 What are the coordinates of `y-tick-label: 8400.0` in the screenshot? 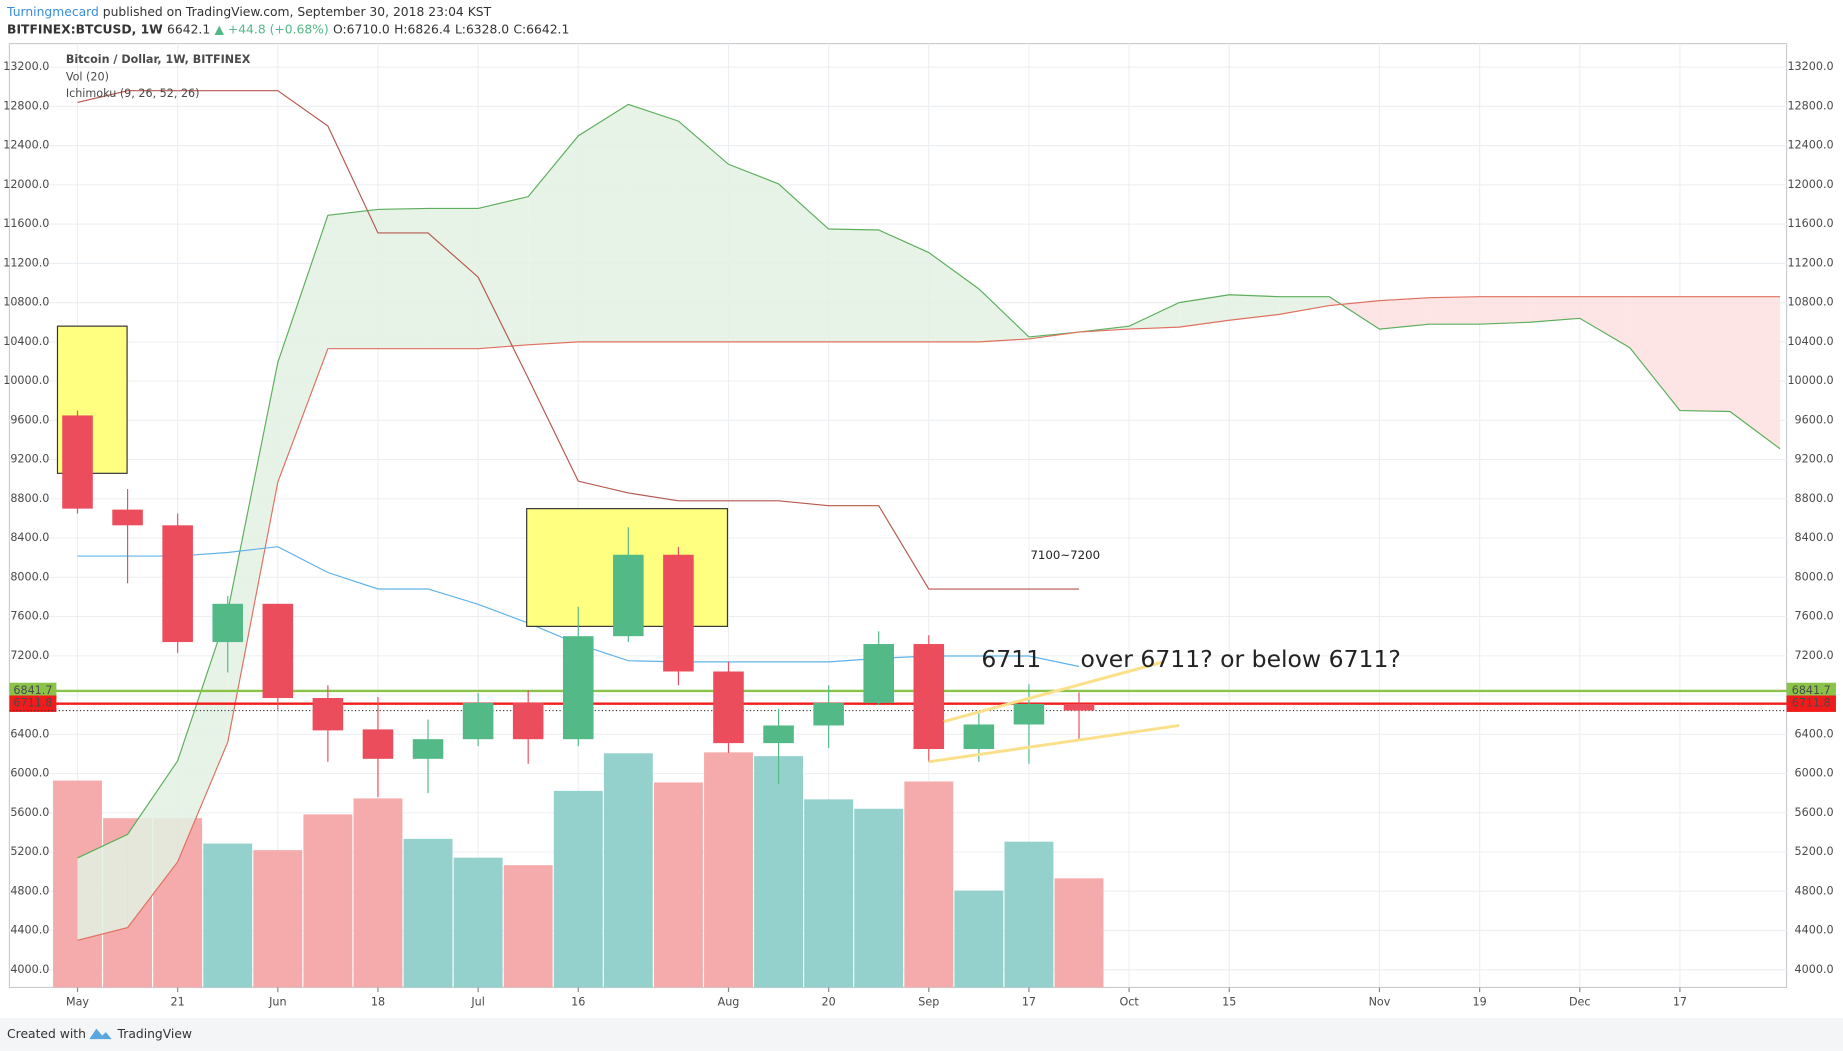 It's located at (29, 537).